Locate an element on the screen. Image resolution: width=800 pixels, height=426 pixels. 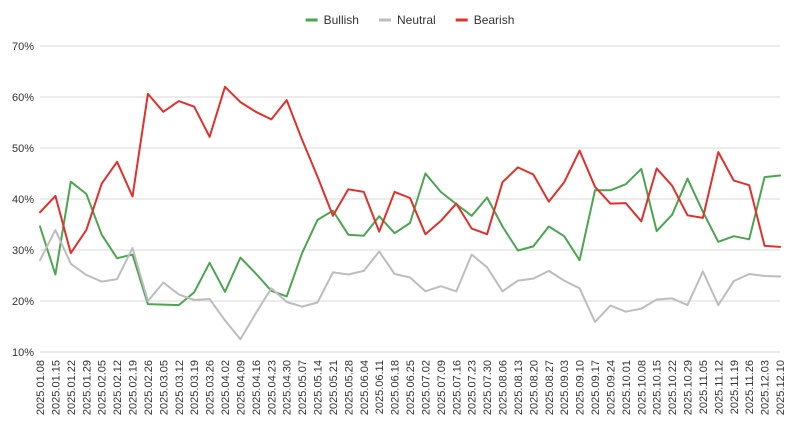
x-tick-label: 2025.04.23 is located at coordinates (272, 387).